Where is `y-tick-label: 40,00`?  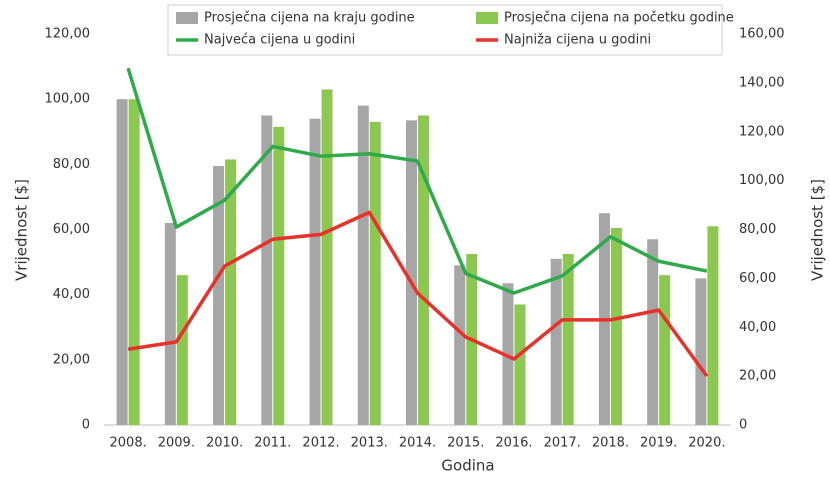
y-tick-label: 40,00 is located at coordinates (71, 294).